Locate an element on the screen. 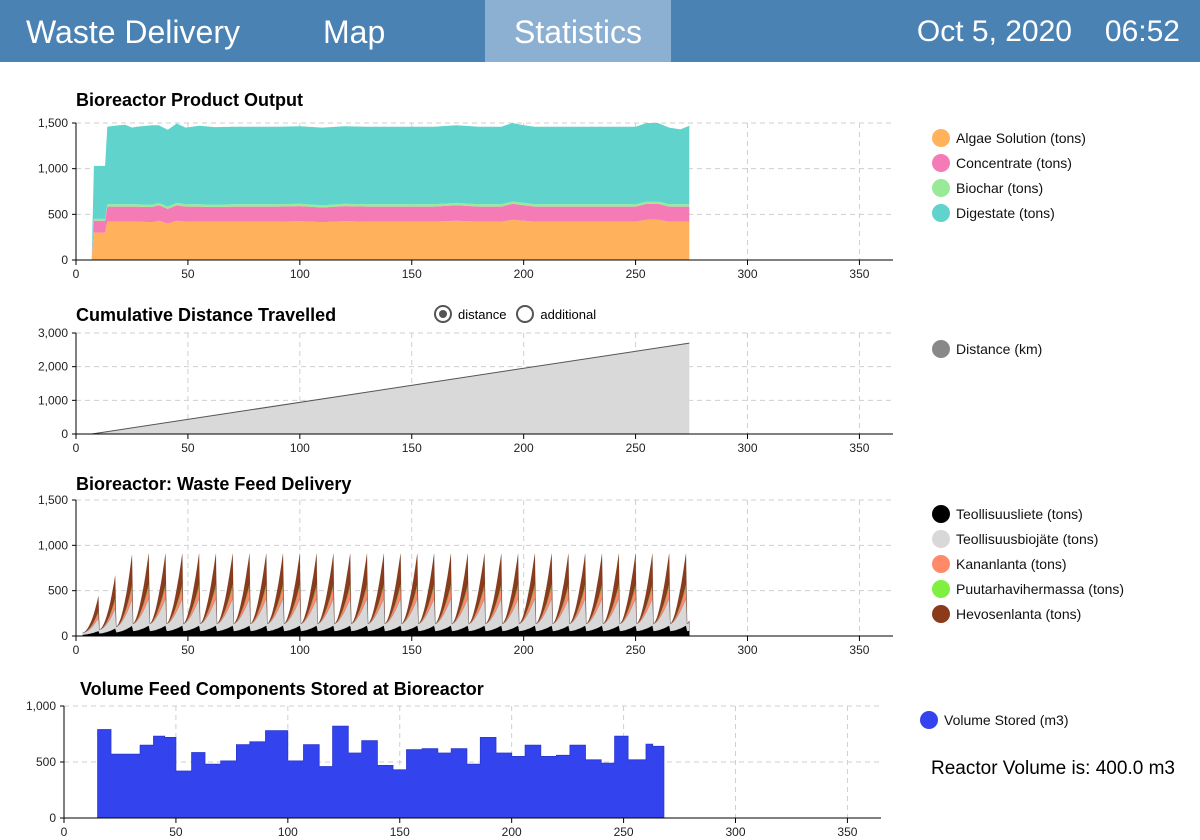  series-area-concentrate-tons is located at coordinates (390, 231).